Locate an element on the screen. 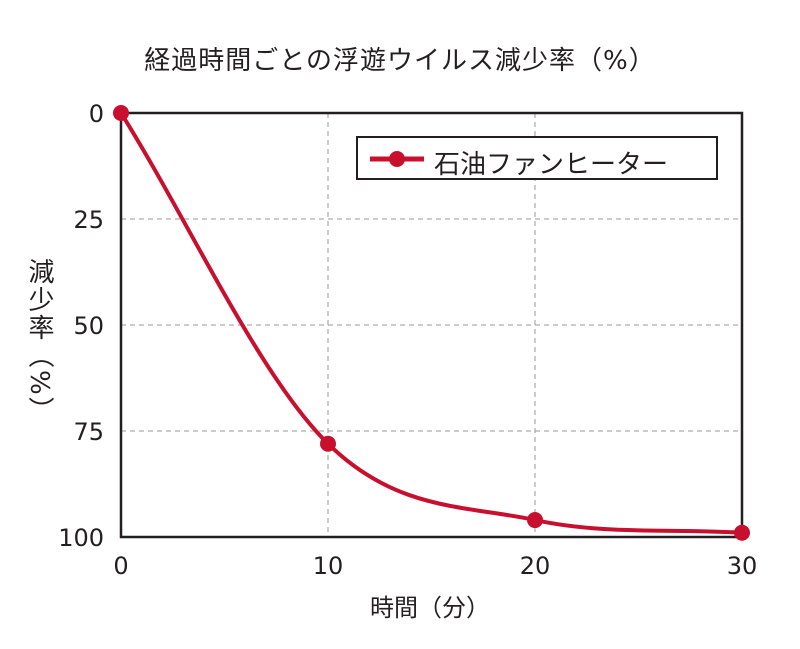 The image size is (800, 649). legend-swatch is located at coordinates (397, 159).